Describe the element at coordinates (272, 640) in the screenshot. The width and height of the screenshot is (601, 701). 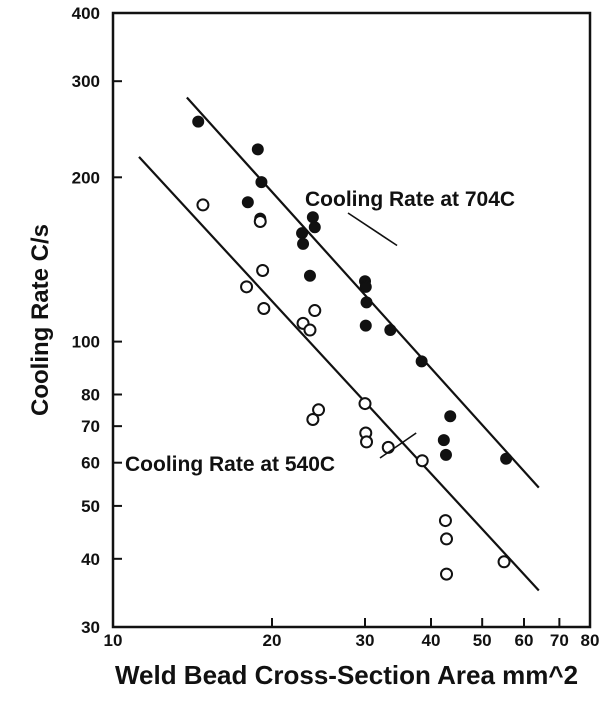
I see `x-tick-label: 20` at that location.